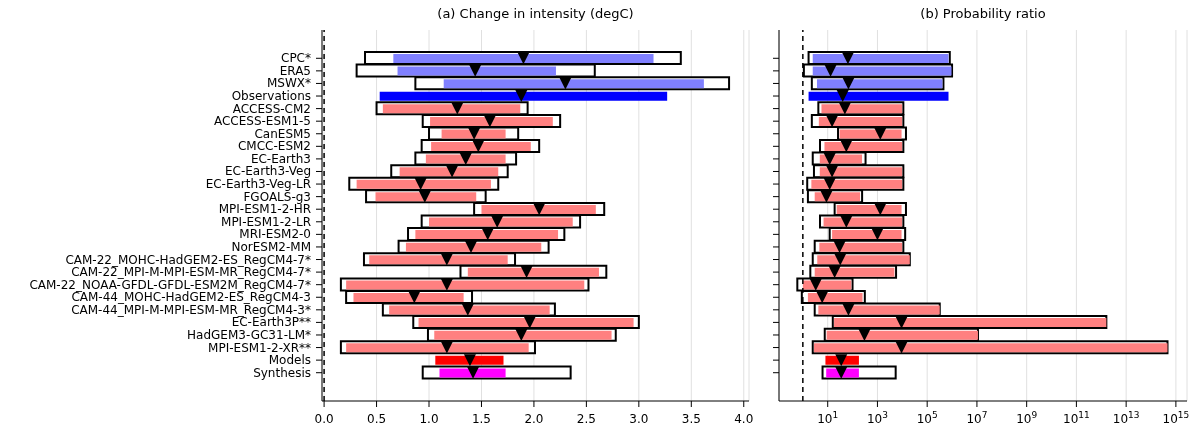  I want to click on y-tick-label: MSWX*, so click(288, 83).